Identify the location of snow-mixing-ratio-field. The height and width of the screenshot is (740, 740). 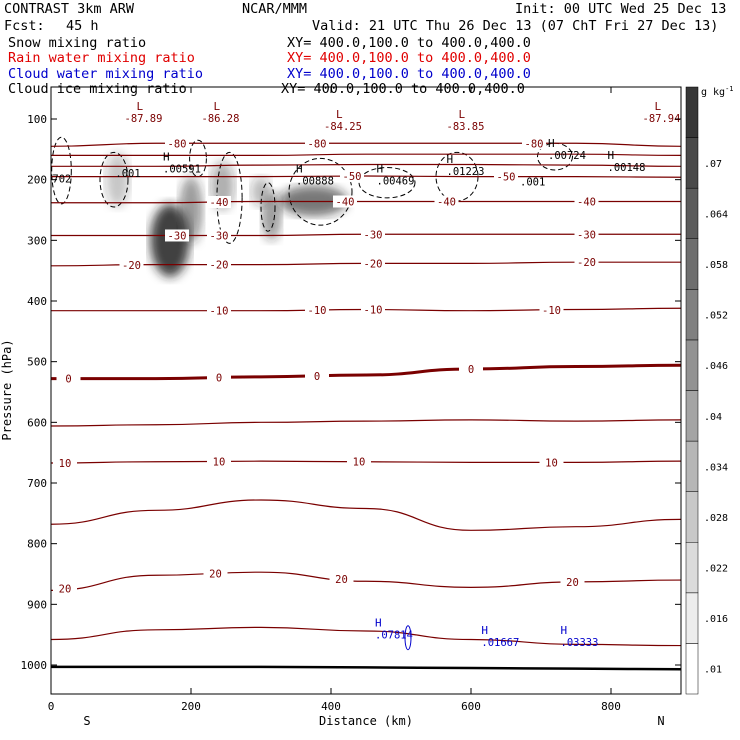
(226, 214).